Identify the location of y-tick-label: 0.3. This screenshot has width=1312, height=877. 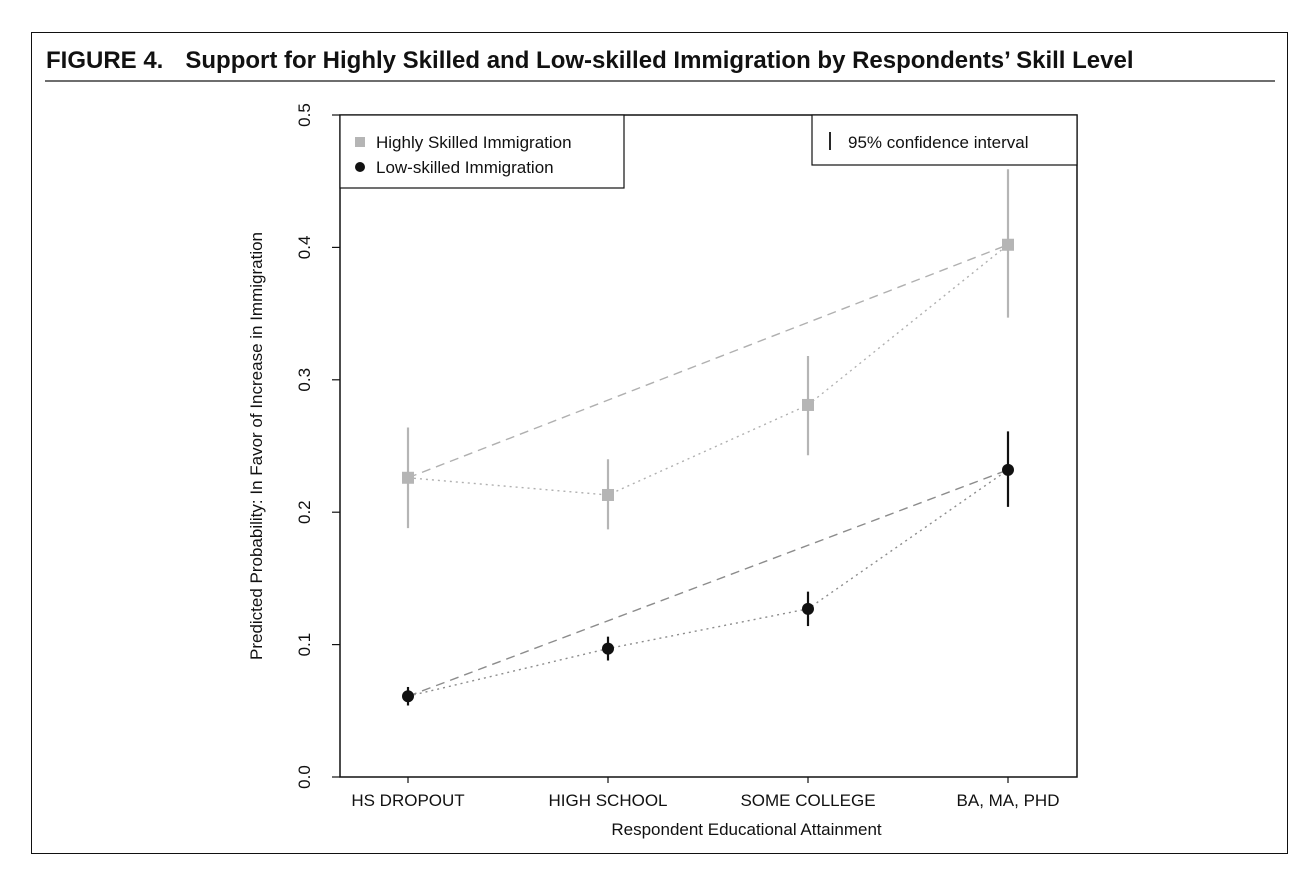
(304, 380).